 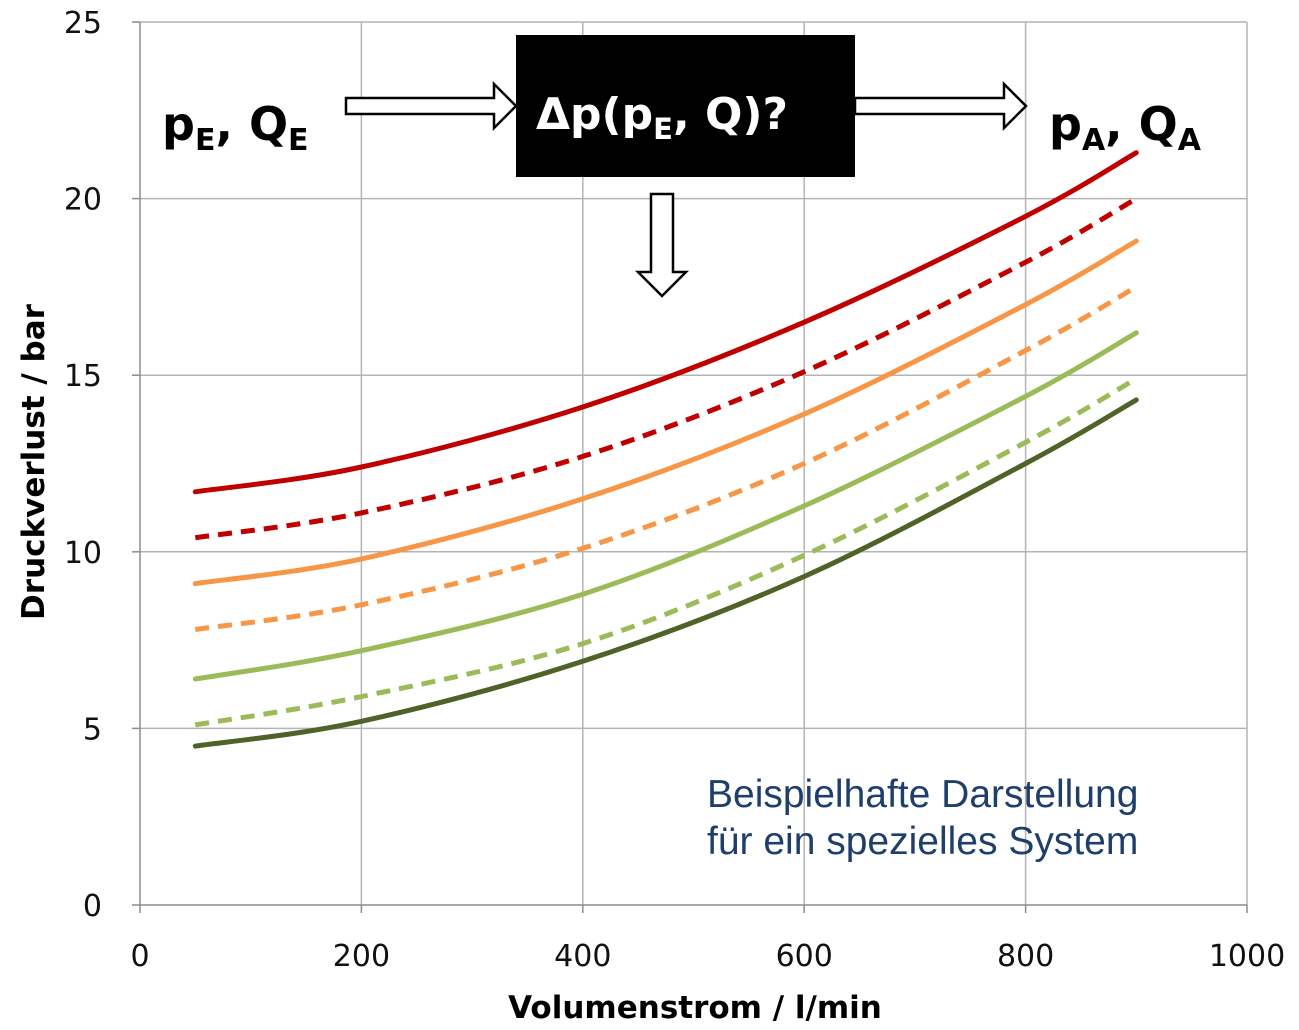 I want to click on x-tick-label: 400, so click(x=582, y=956).